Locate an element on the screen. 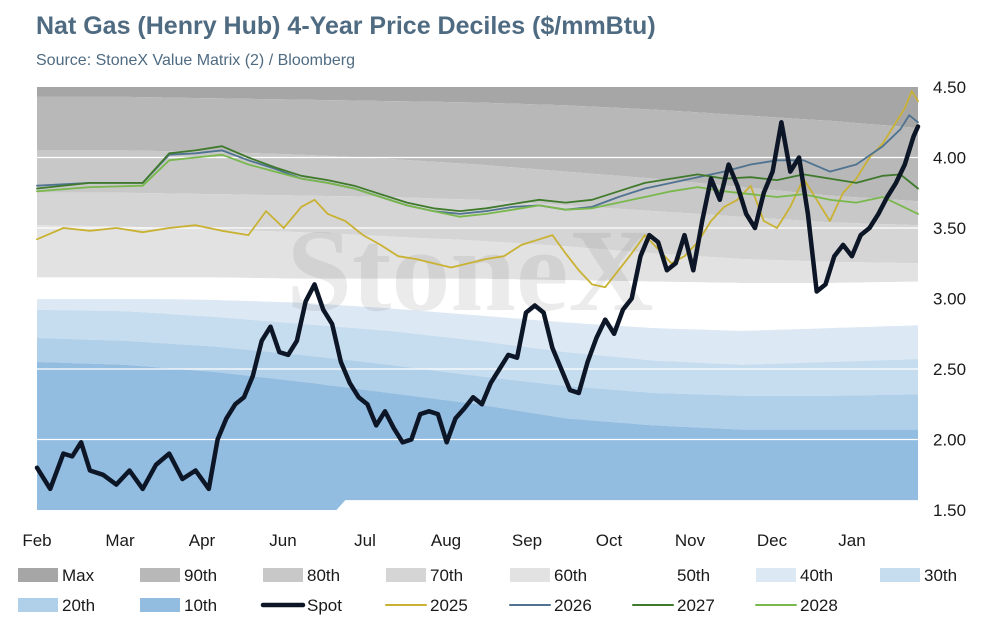  y-tick-label: 1.50 is located at coordinates (949, 510).